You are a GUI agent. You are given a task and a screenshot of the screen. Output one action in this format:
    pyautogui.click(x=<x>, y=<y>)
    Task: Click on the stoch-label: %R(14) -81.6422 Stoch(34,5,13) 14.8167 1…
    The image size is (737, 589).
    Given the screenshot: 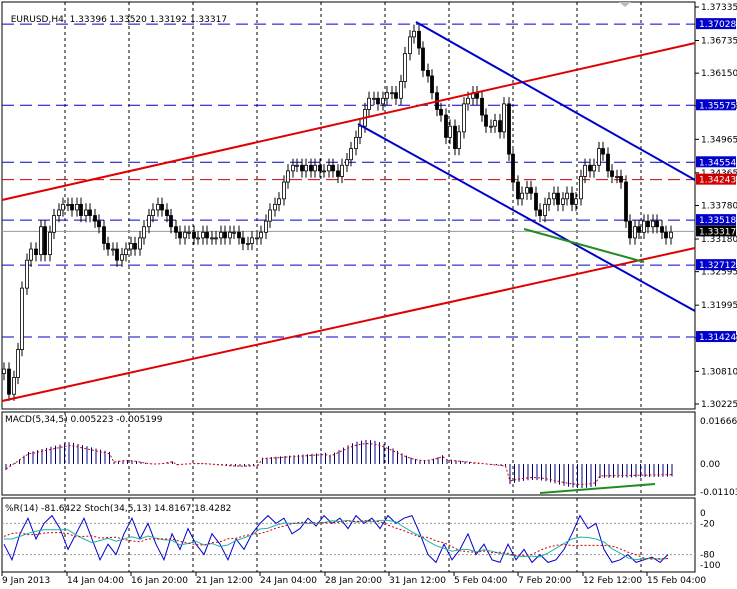 What is the action you would take?
    pyautogui.click(x=118, y=509)
    